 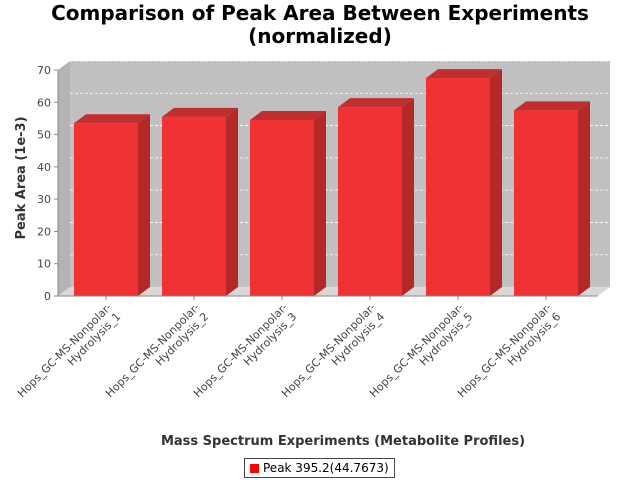 I want to click on y-tick-label: 10, so click(x=44, y=264).